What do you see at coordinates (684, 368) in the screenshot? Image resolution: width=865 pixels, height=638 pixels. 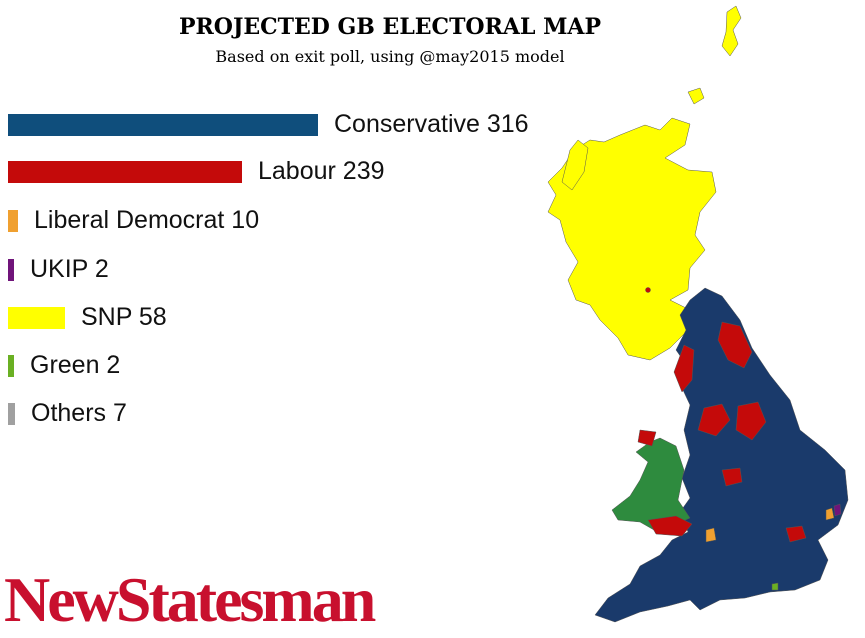 I see `map-area-labour-cumbria` at bounding box center [684, 368].